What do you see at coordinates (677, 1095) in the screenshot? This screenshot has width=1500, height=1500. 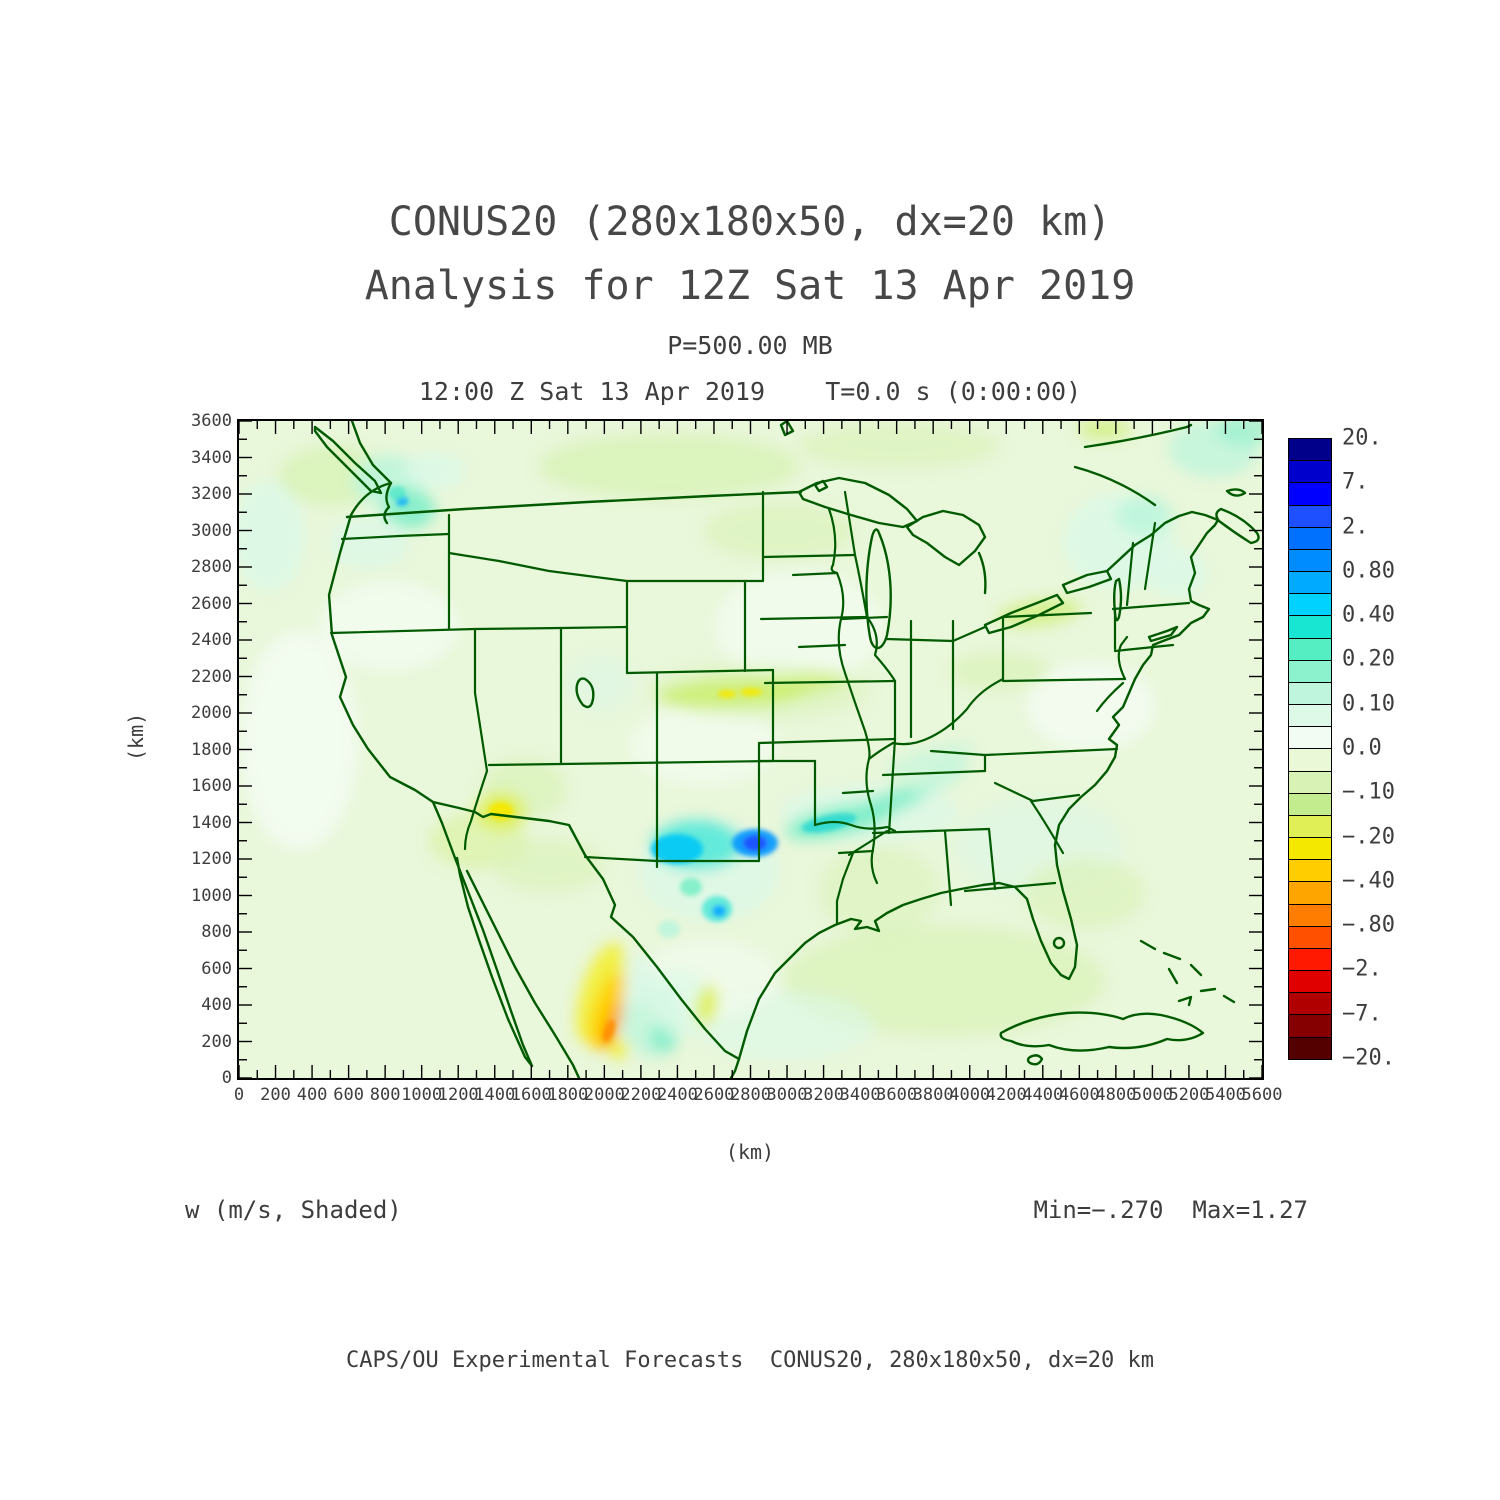 I see `x-tick-label: 2400` at bounding box center [677, 1095].